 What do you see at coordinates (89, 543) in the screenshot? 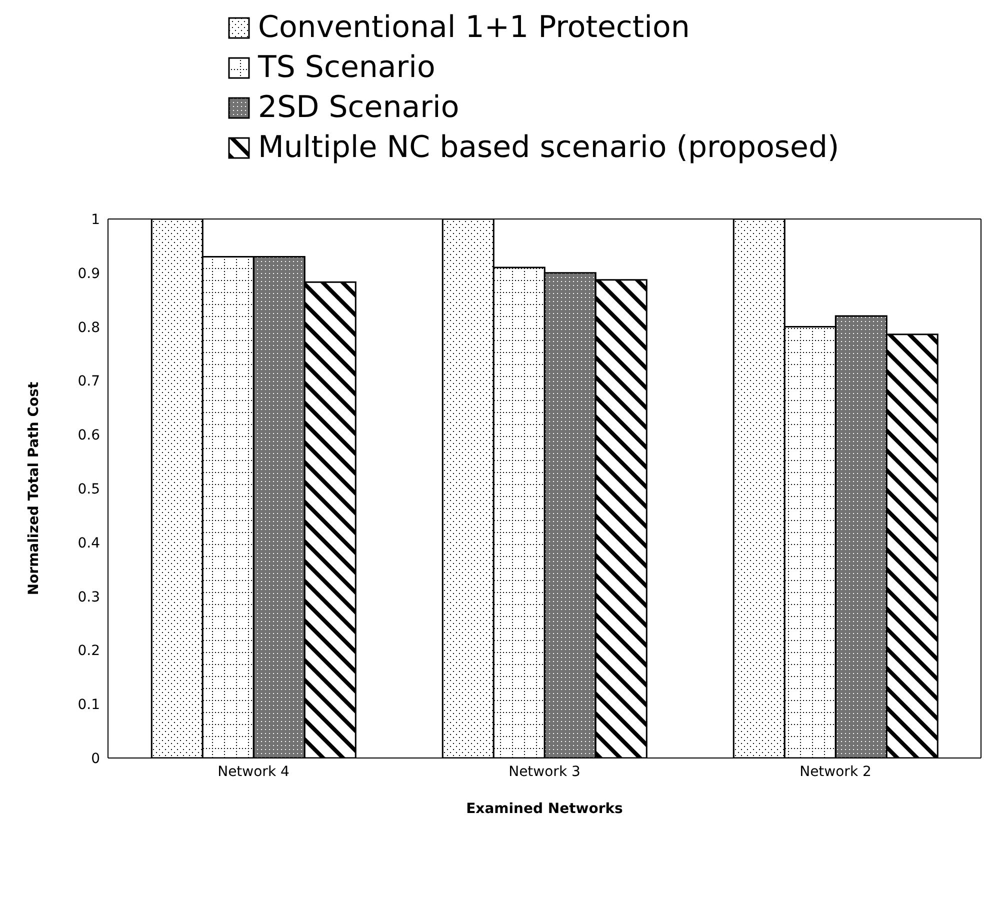
I see `y-tick-label: 0.4` at bounding box center [89, 543].